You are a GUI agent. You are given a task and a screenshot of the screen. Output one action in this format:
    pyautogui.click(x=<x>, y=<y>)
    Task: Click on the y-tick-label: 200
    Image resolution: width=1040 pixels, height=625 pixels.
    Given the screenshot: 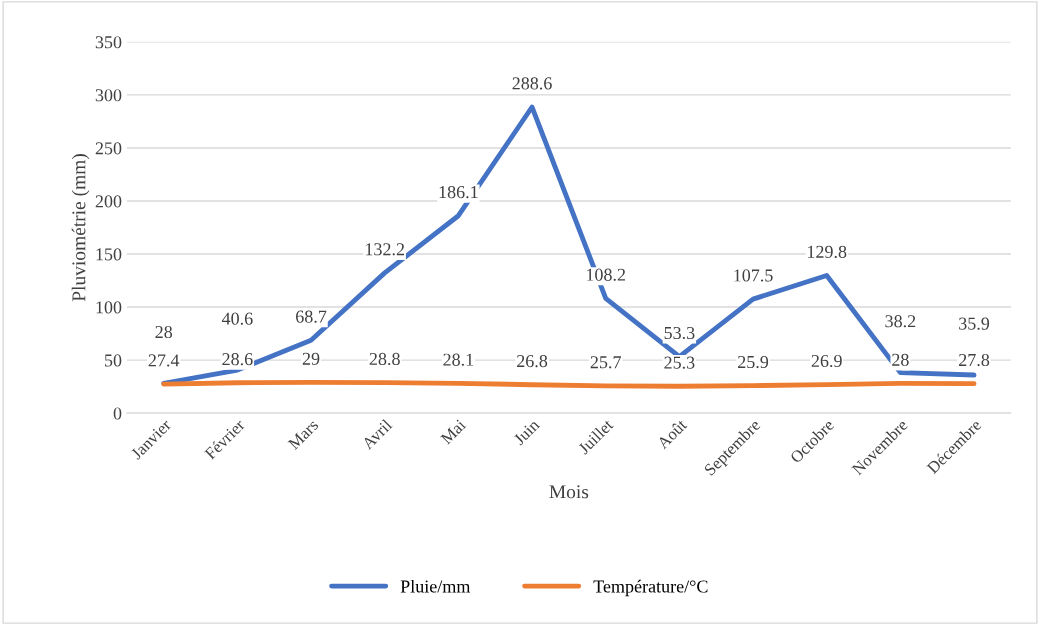 What is the action you would take?
    pyautogui.click(x=108, y=201)
    